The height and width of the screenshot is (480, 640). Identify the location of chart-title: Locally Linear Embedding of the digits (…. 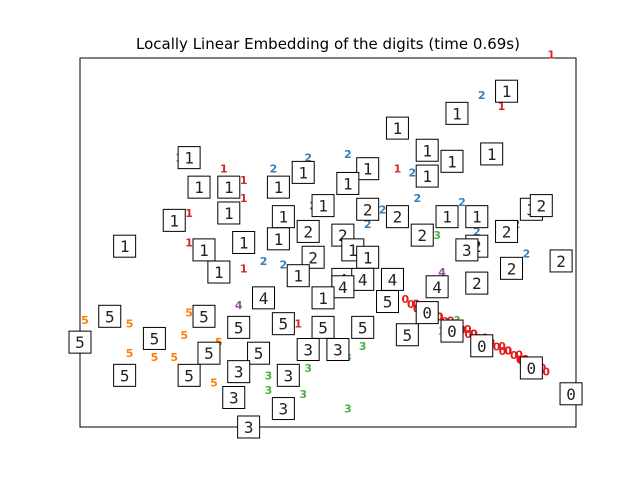
(328, 44).